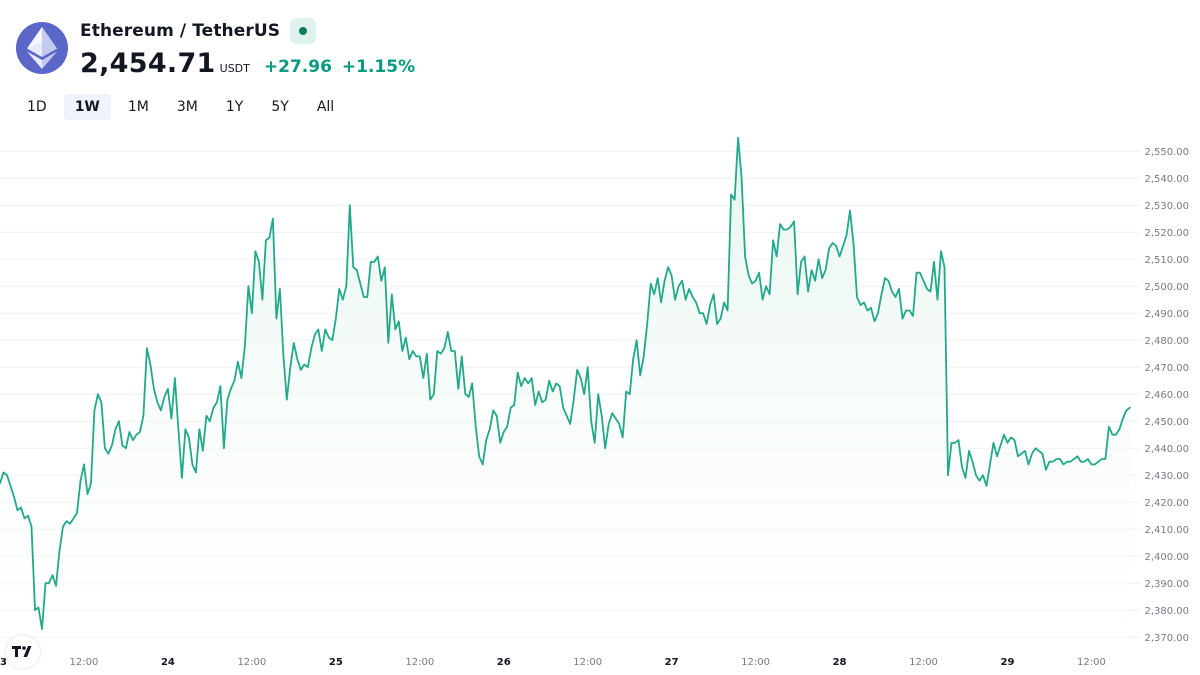  I want to click on y-axis-tick-label: 2,470.00, so click(1166, 368).